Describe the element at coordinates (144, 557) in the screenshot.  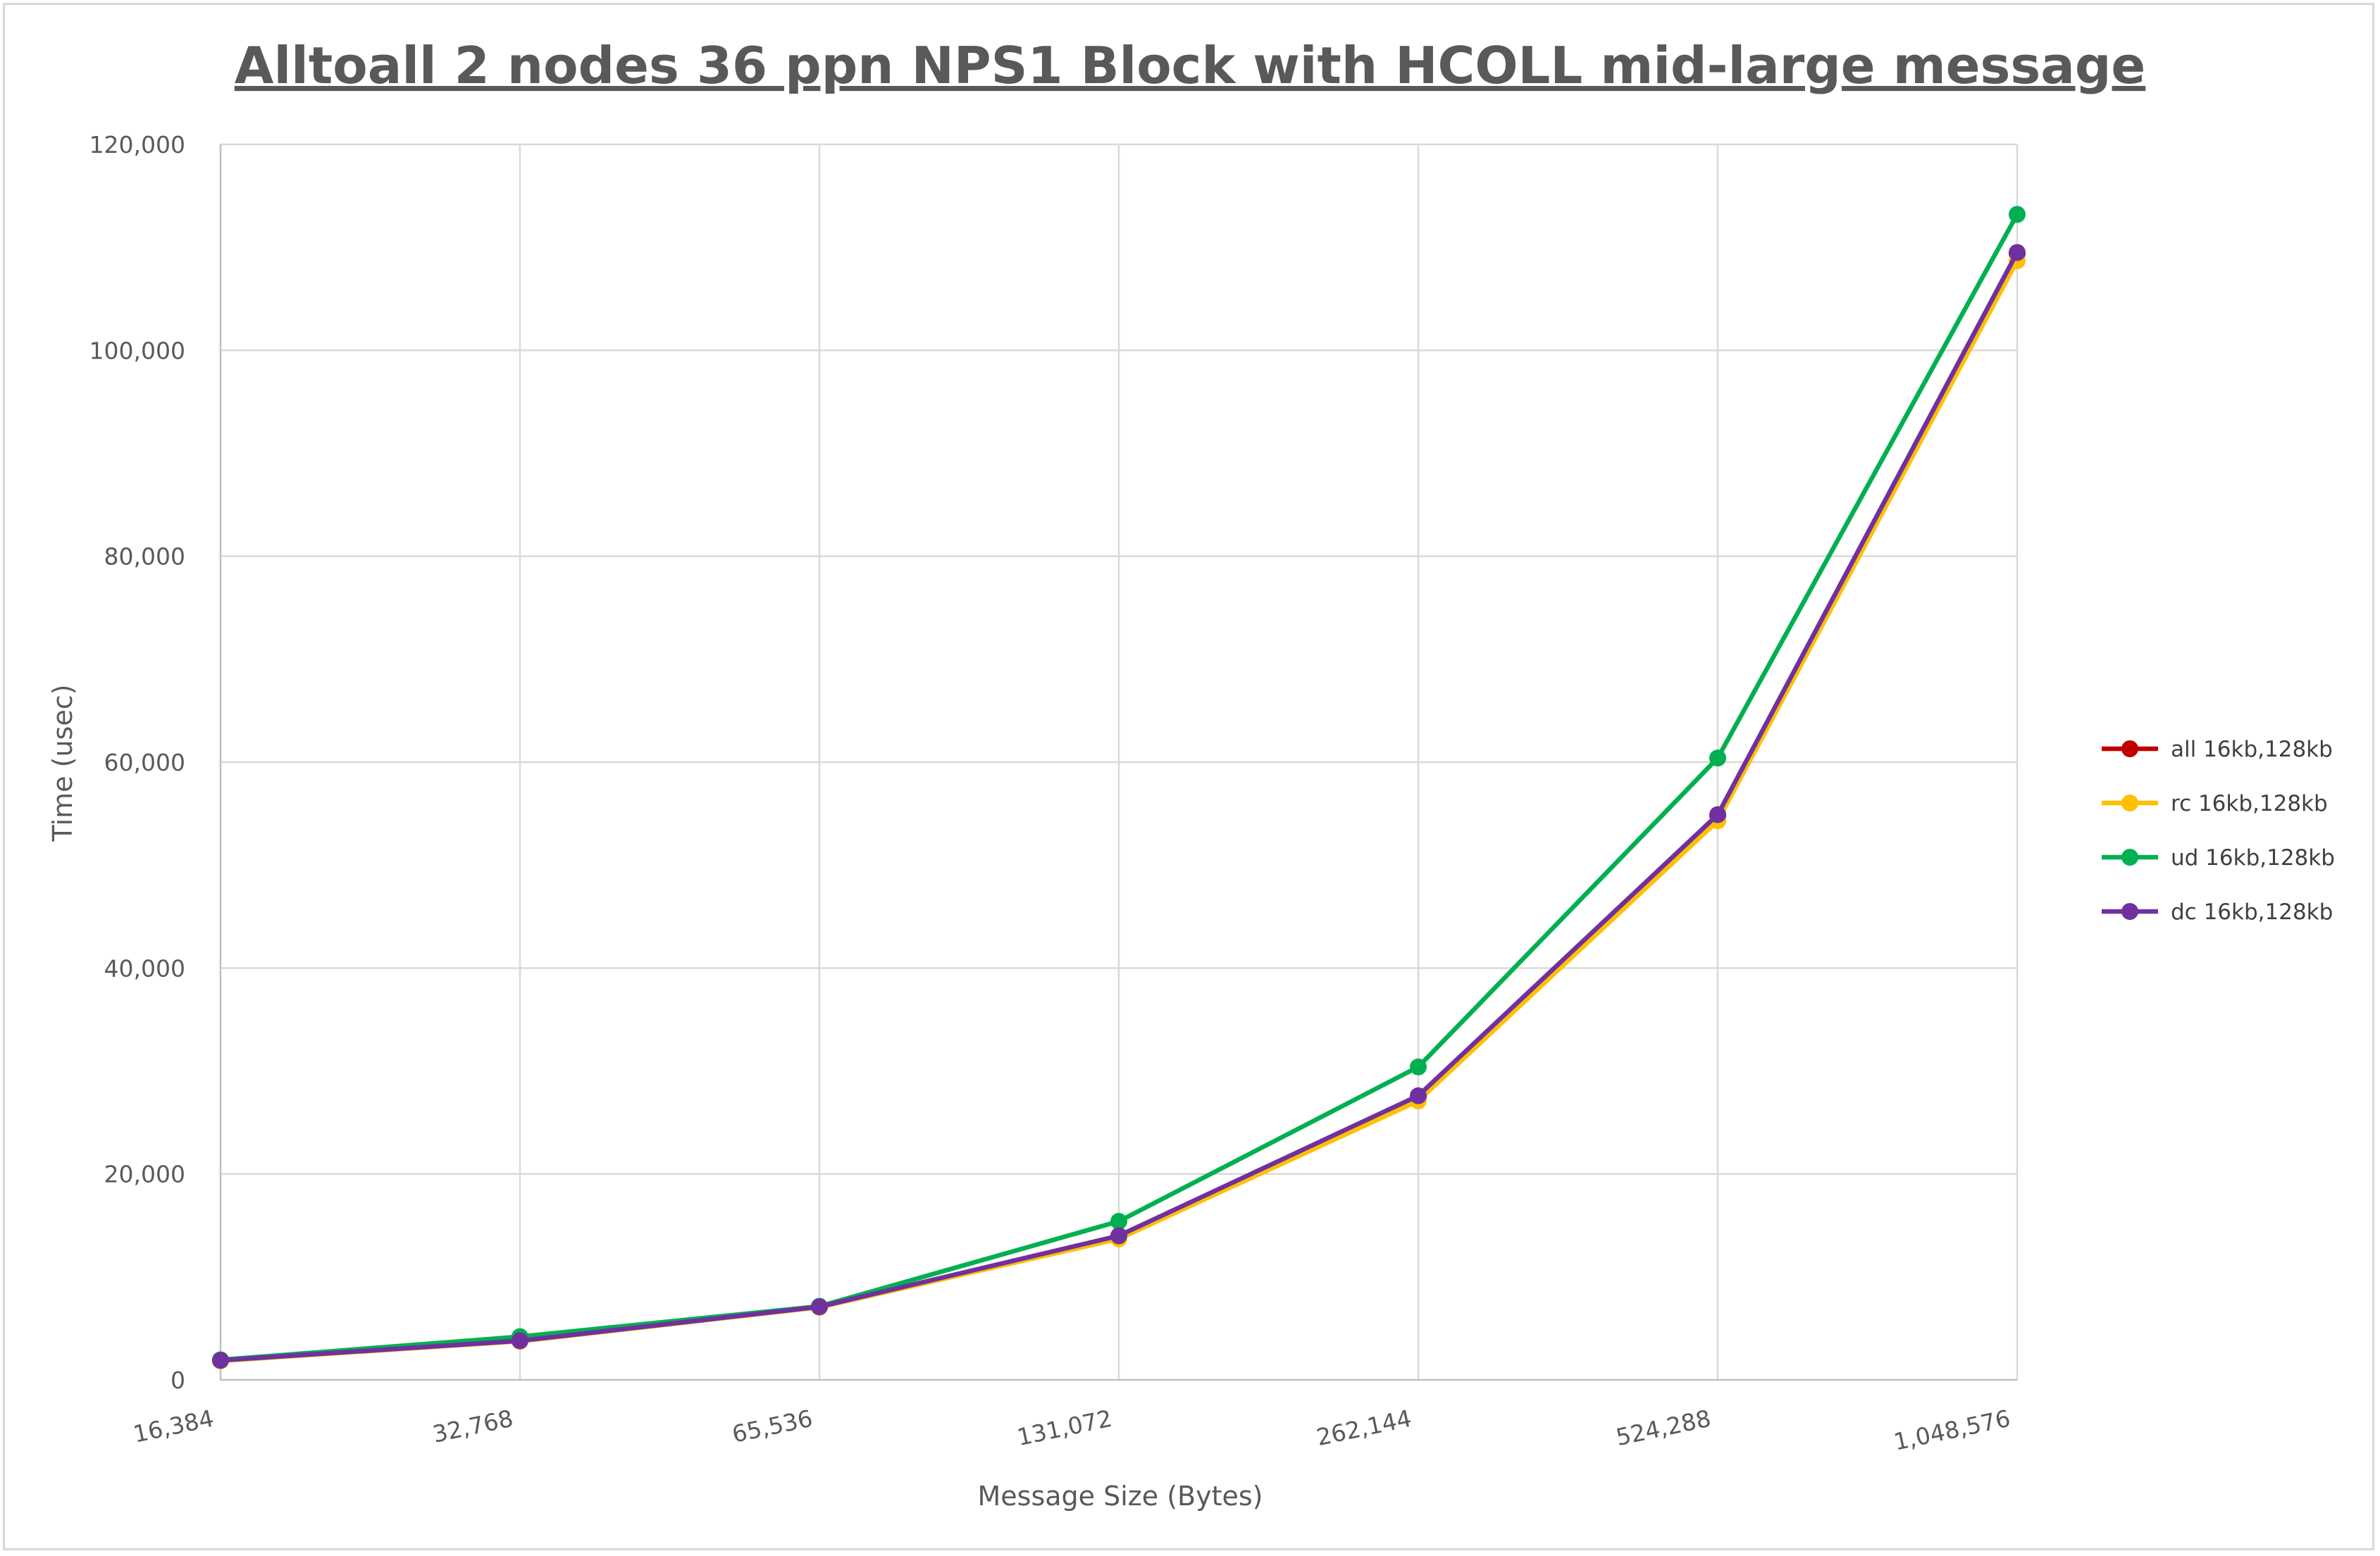
I see `y-tick-label: 80,000` at that location.